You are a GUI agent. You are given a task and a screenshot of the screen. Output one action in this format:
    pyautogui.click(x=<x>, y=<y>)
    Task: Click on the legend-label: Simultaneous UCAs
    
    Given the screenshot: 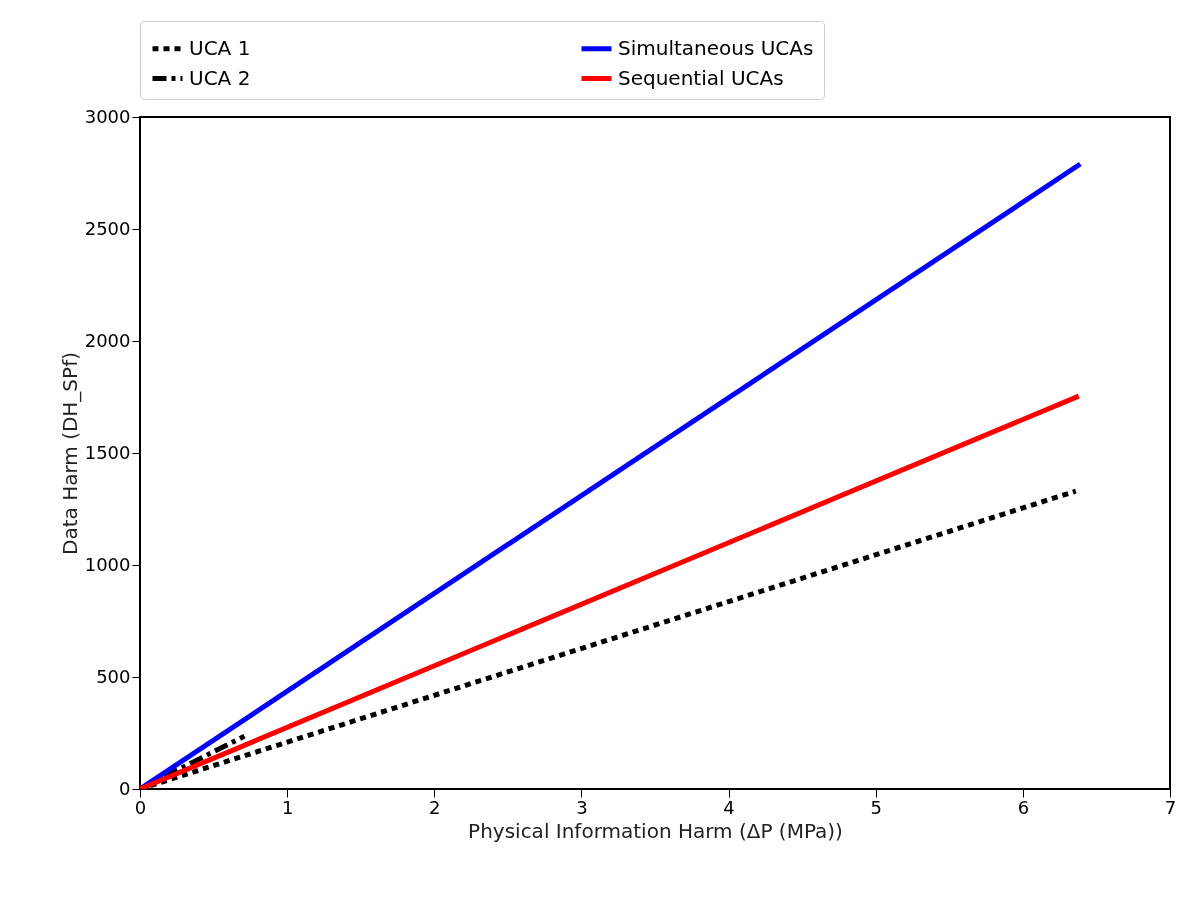 What is the action you would take?
    pyautogui.click(x=716, y=47)
    